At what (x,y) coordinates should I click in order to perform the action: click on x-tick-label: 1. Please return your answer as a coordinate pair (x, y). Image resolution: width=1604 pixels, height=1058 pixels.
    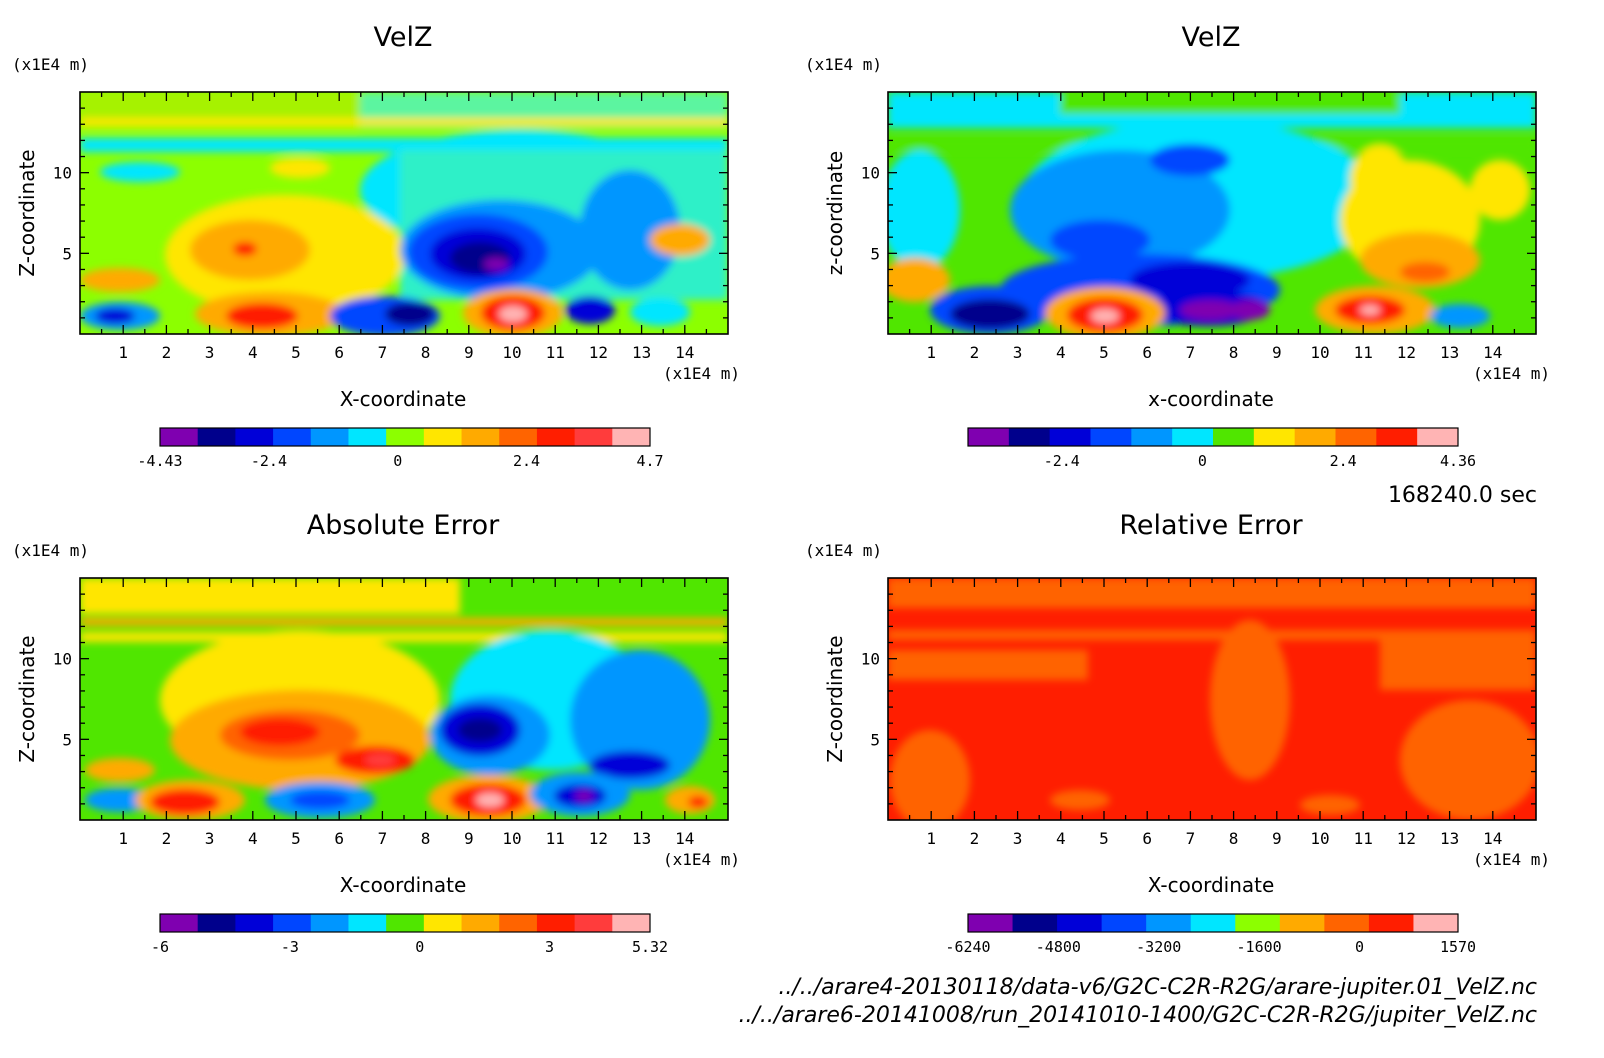
    Looking at the image, I should click on (123, 838).